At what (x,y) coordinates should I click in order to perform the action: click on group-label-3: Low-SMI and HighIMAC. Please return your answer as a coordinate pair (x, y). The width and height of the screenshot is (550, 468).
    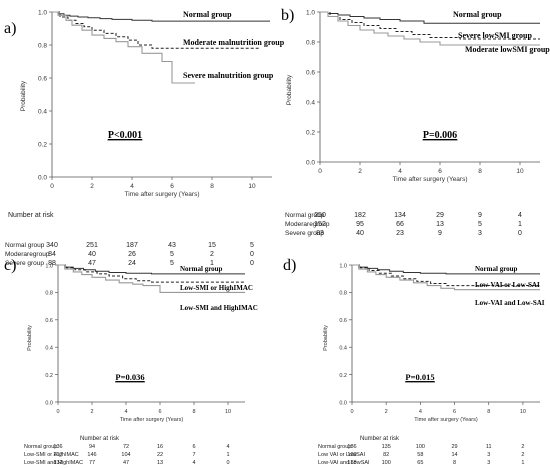
    Looking at the image, I should click on (219, 308).